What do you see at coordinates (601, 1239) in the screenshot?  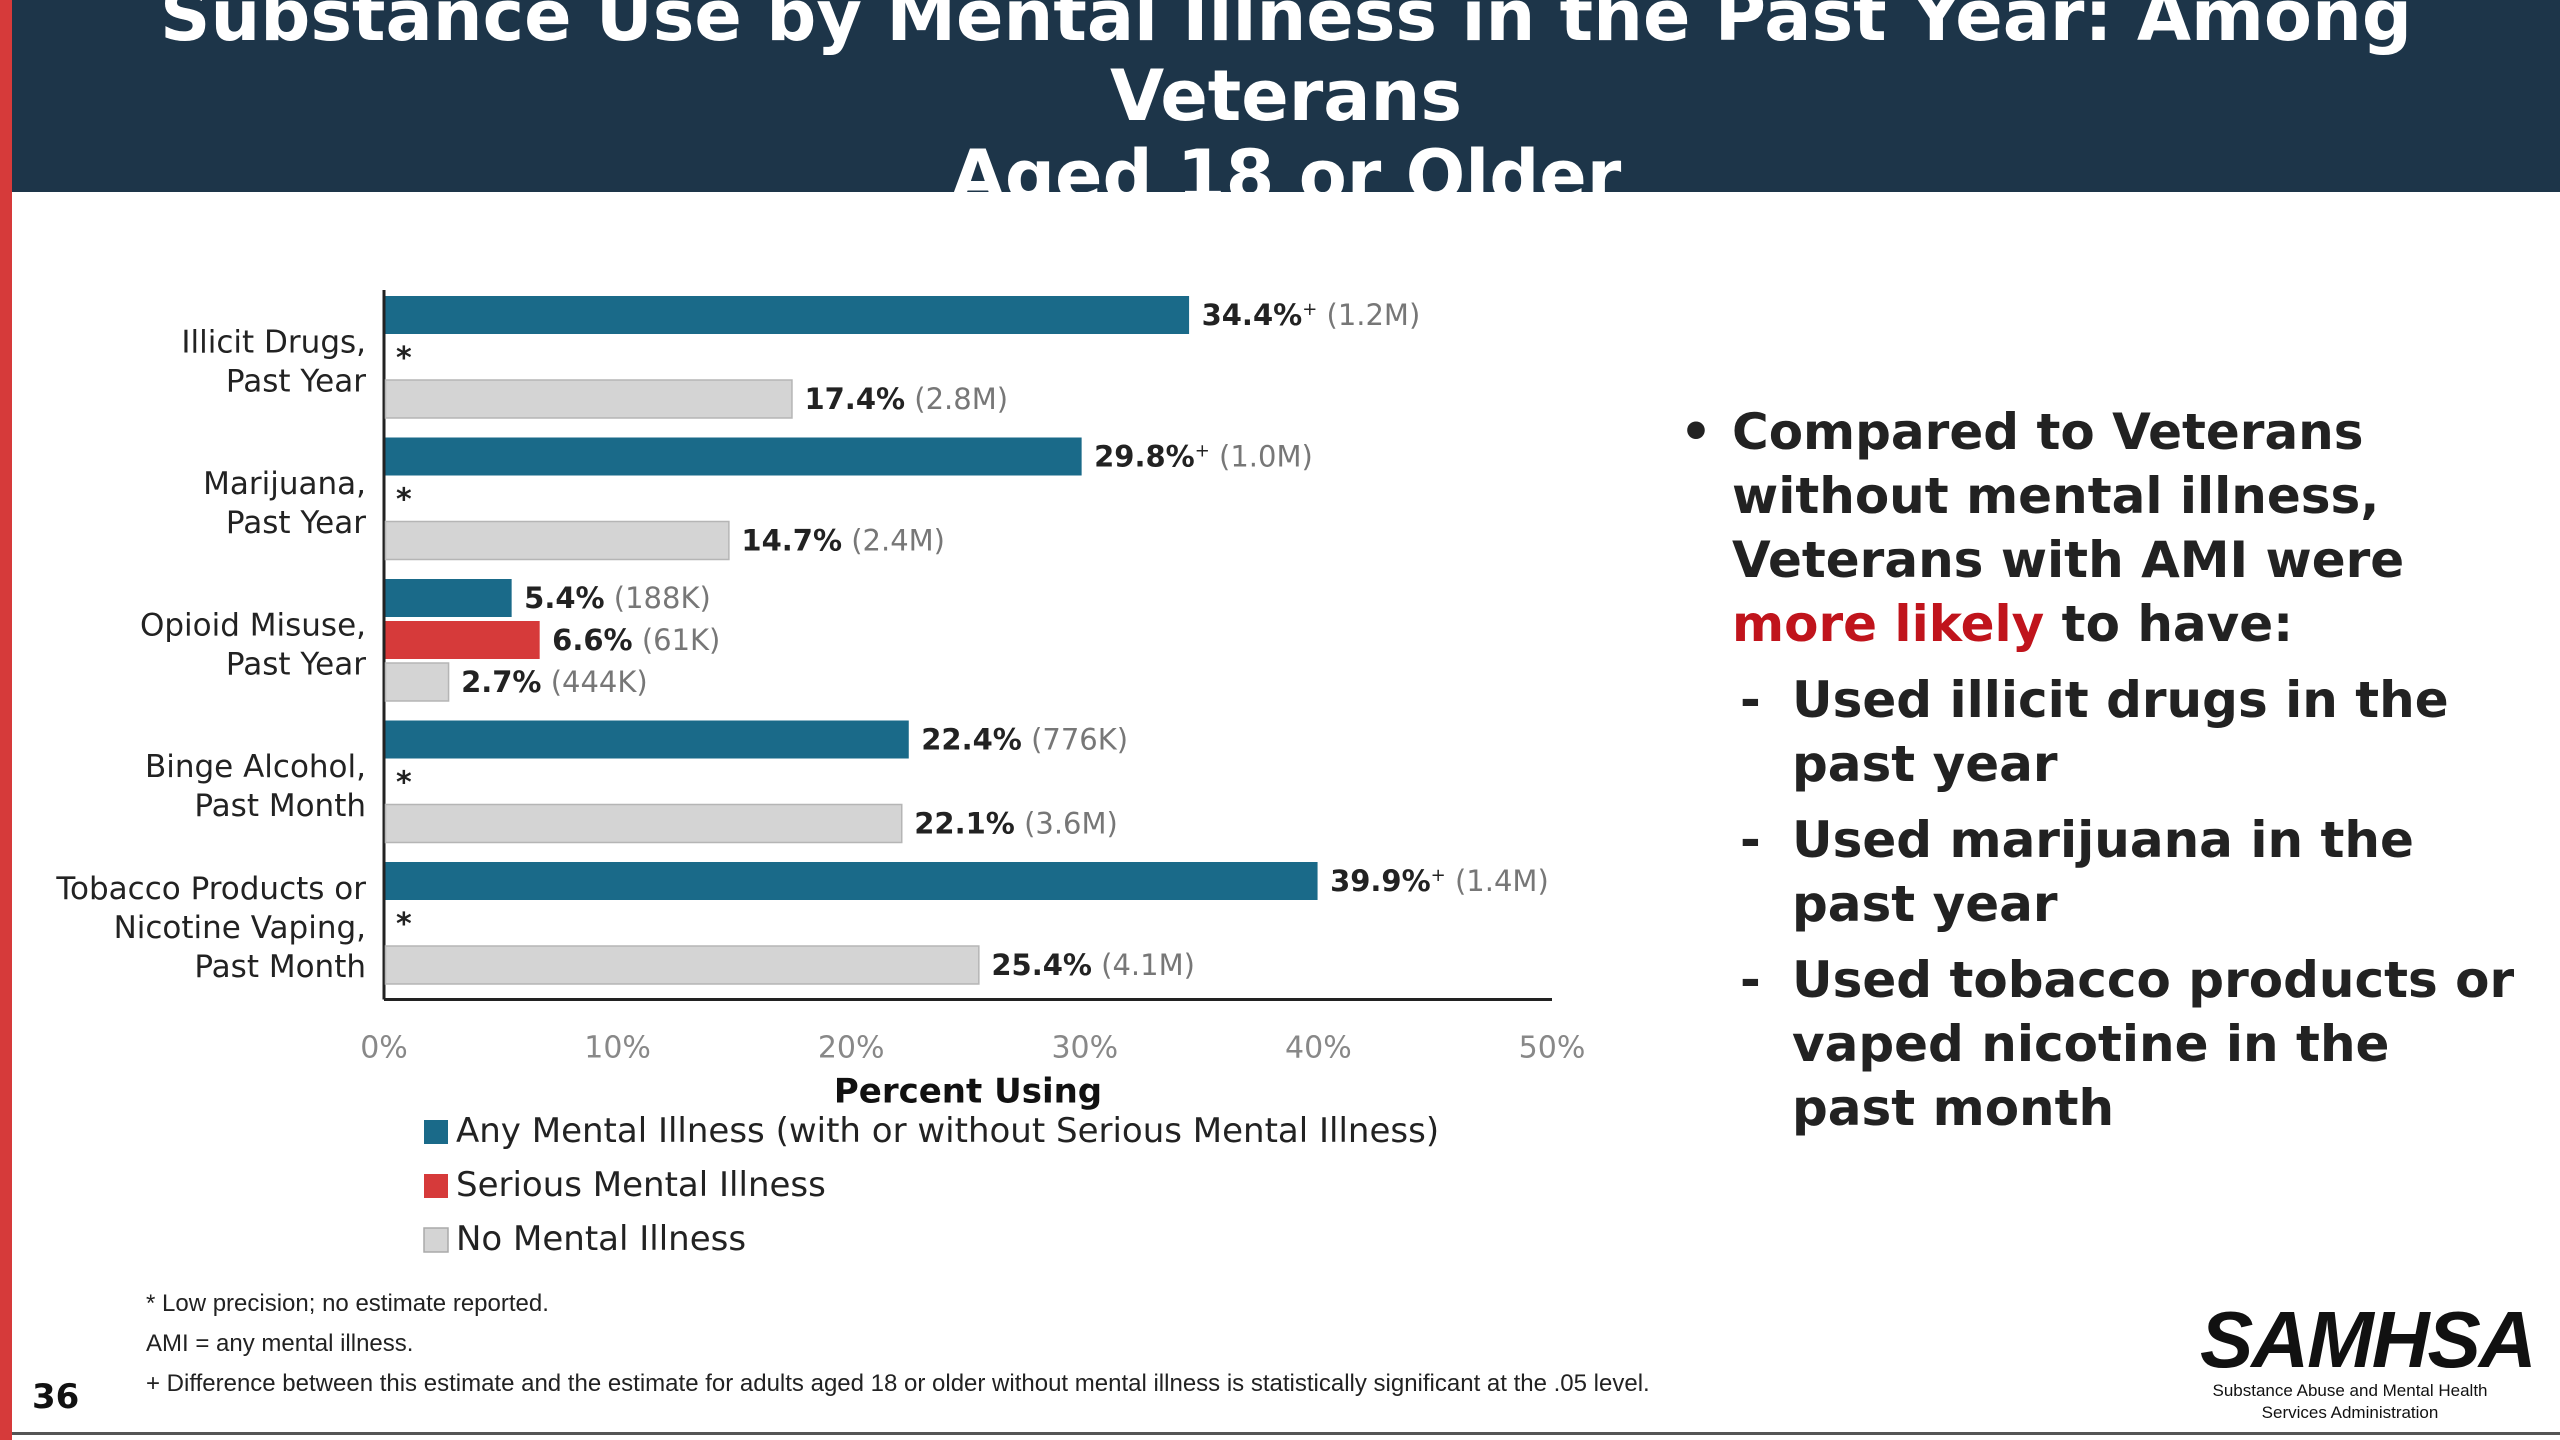 I see `legend-label: No Mental Illness` at bounding box center [601, 1239].